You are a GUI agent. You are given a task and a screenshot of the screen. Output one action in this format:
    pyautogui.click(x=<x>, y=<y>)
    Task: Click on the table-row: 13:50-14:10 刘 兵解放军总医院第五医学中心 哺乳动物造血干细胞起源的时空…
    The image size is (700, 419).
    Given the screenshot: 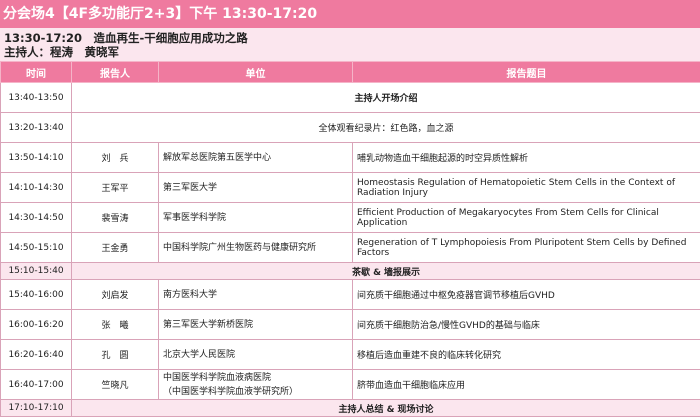 What is the action you would take?
    pyautogui.click(x=350, y=157)
    